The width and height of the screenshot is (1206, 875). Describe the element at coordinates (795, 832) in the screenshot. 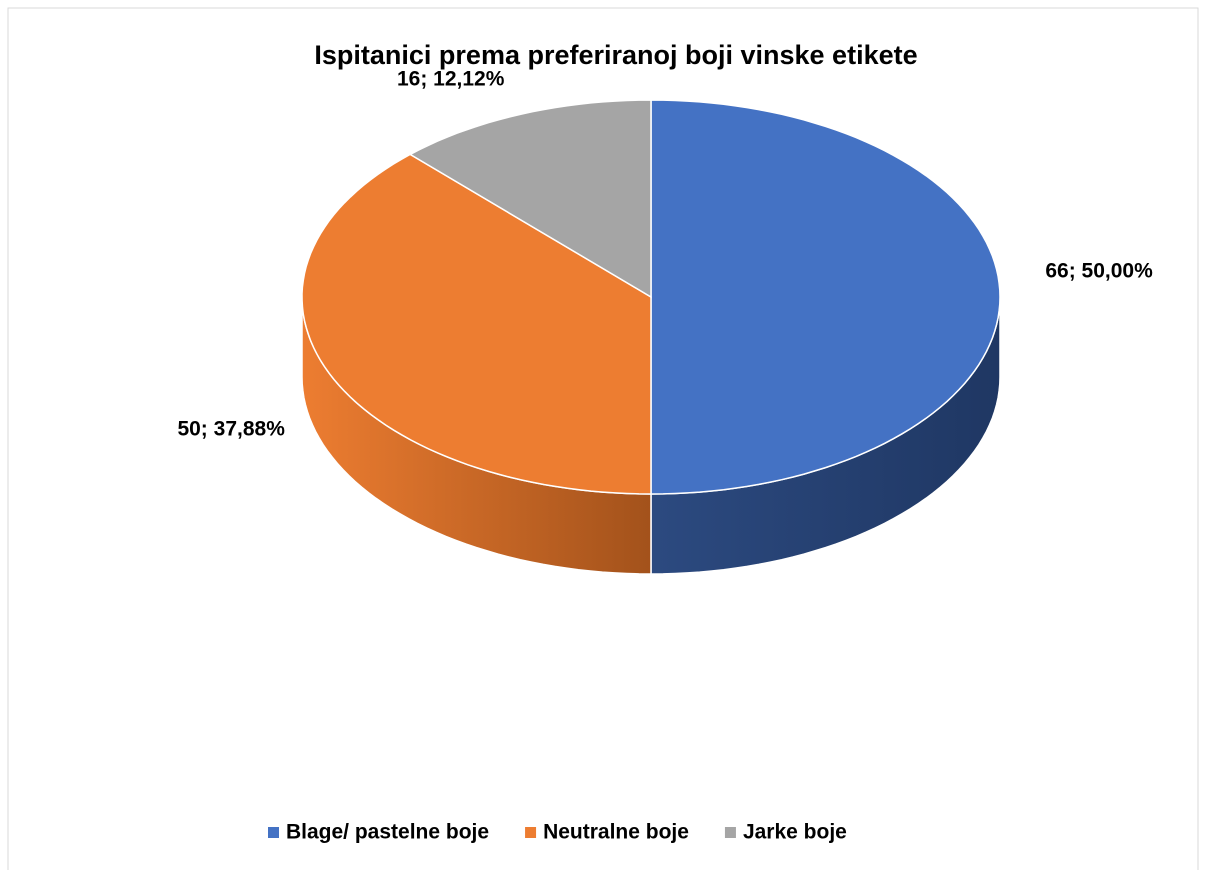

I see `legend-label: Jarke boje` at that location.